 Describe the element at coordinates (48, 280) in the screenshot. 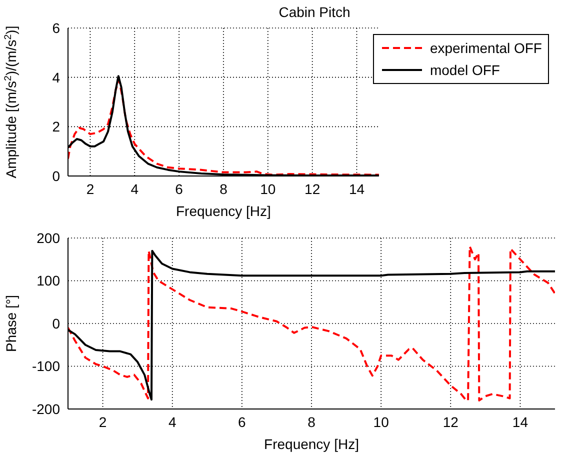

I see `y-tick-label: 100` at that location.